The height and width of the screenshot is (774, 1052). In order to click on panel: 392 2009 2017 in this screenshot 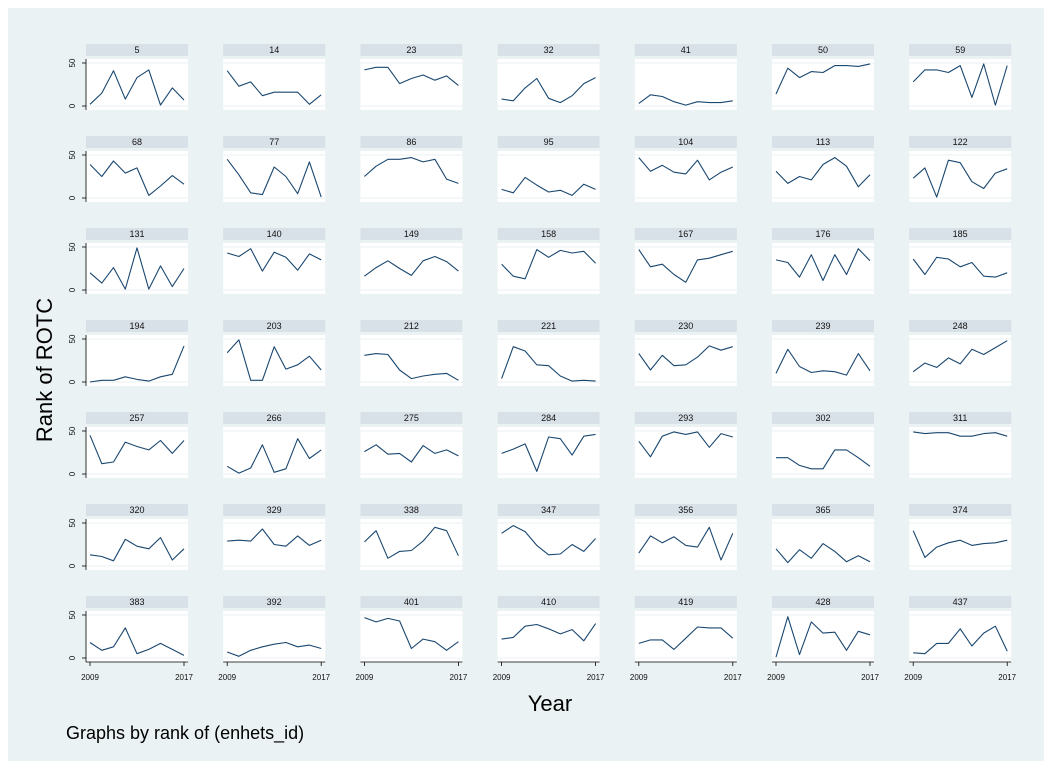, I will do `click(274, 639)`.